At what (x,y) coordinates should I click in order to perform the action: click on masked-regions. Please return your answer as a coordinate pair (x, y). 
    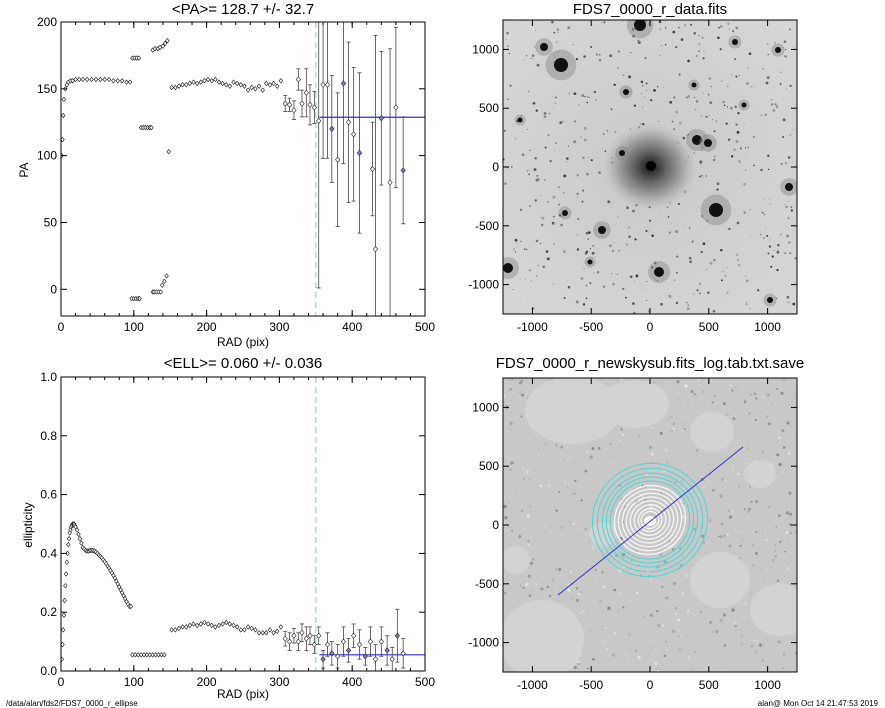
    Looking at the image, I should click on (650, 525).